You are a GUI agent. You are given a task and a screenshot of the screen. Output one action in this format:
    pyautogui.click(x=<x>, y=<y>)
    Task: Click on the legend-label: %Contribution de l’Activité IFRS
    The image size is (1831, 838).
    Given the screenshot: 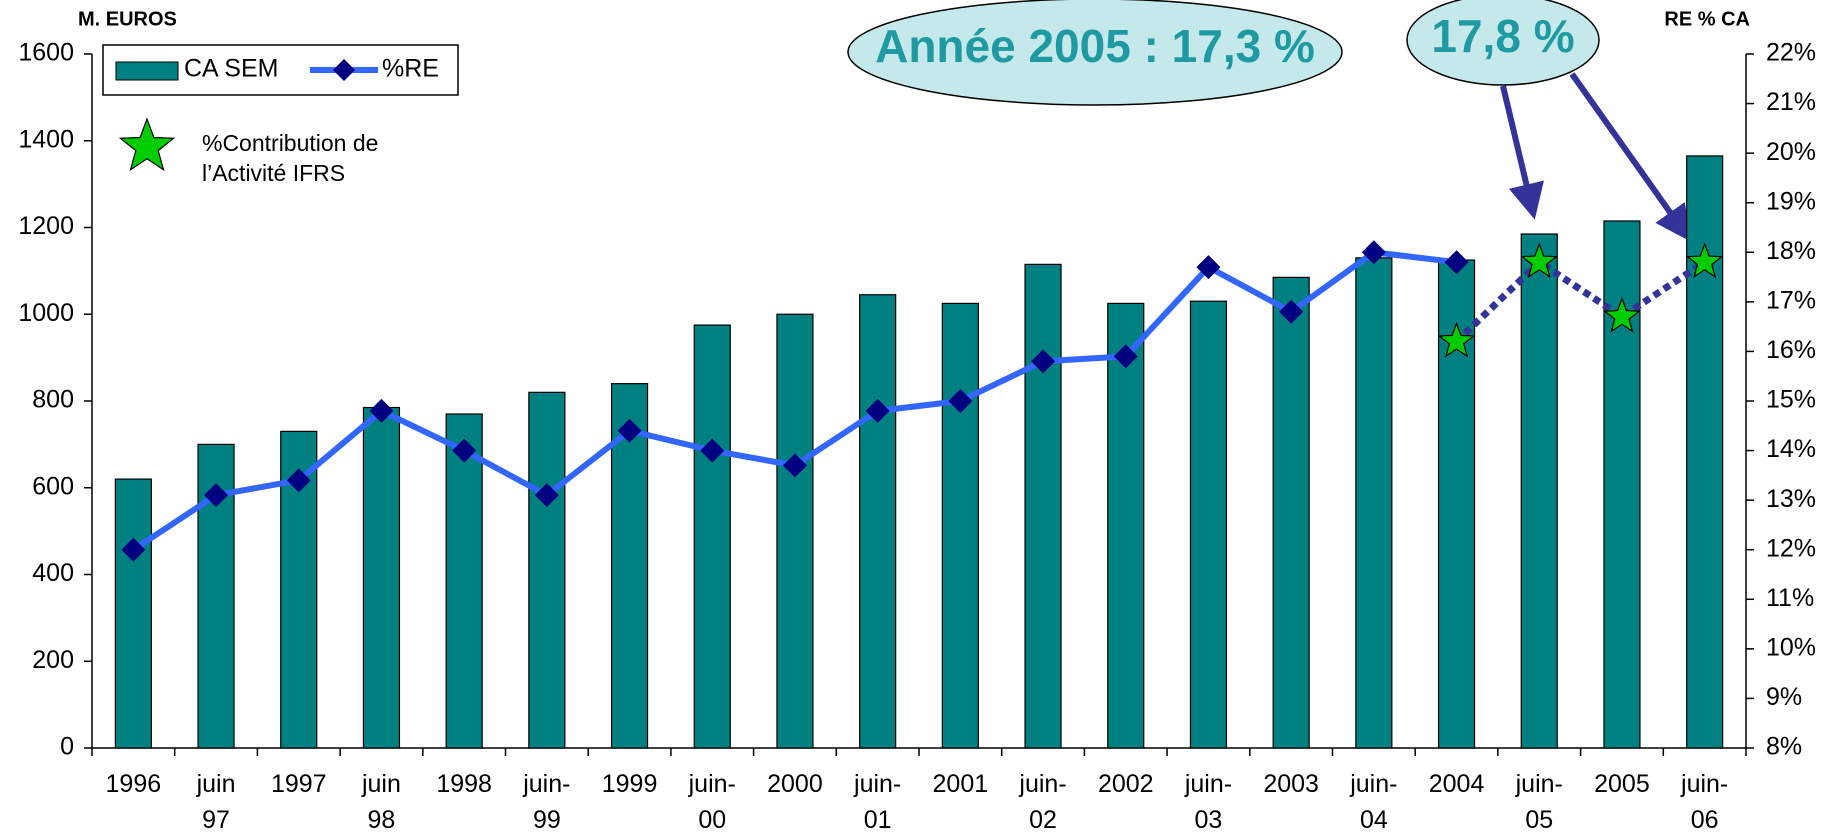 What is the action you would take?
    pyautogui.click(x=290, y=158)
    